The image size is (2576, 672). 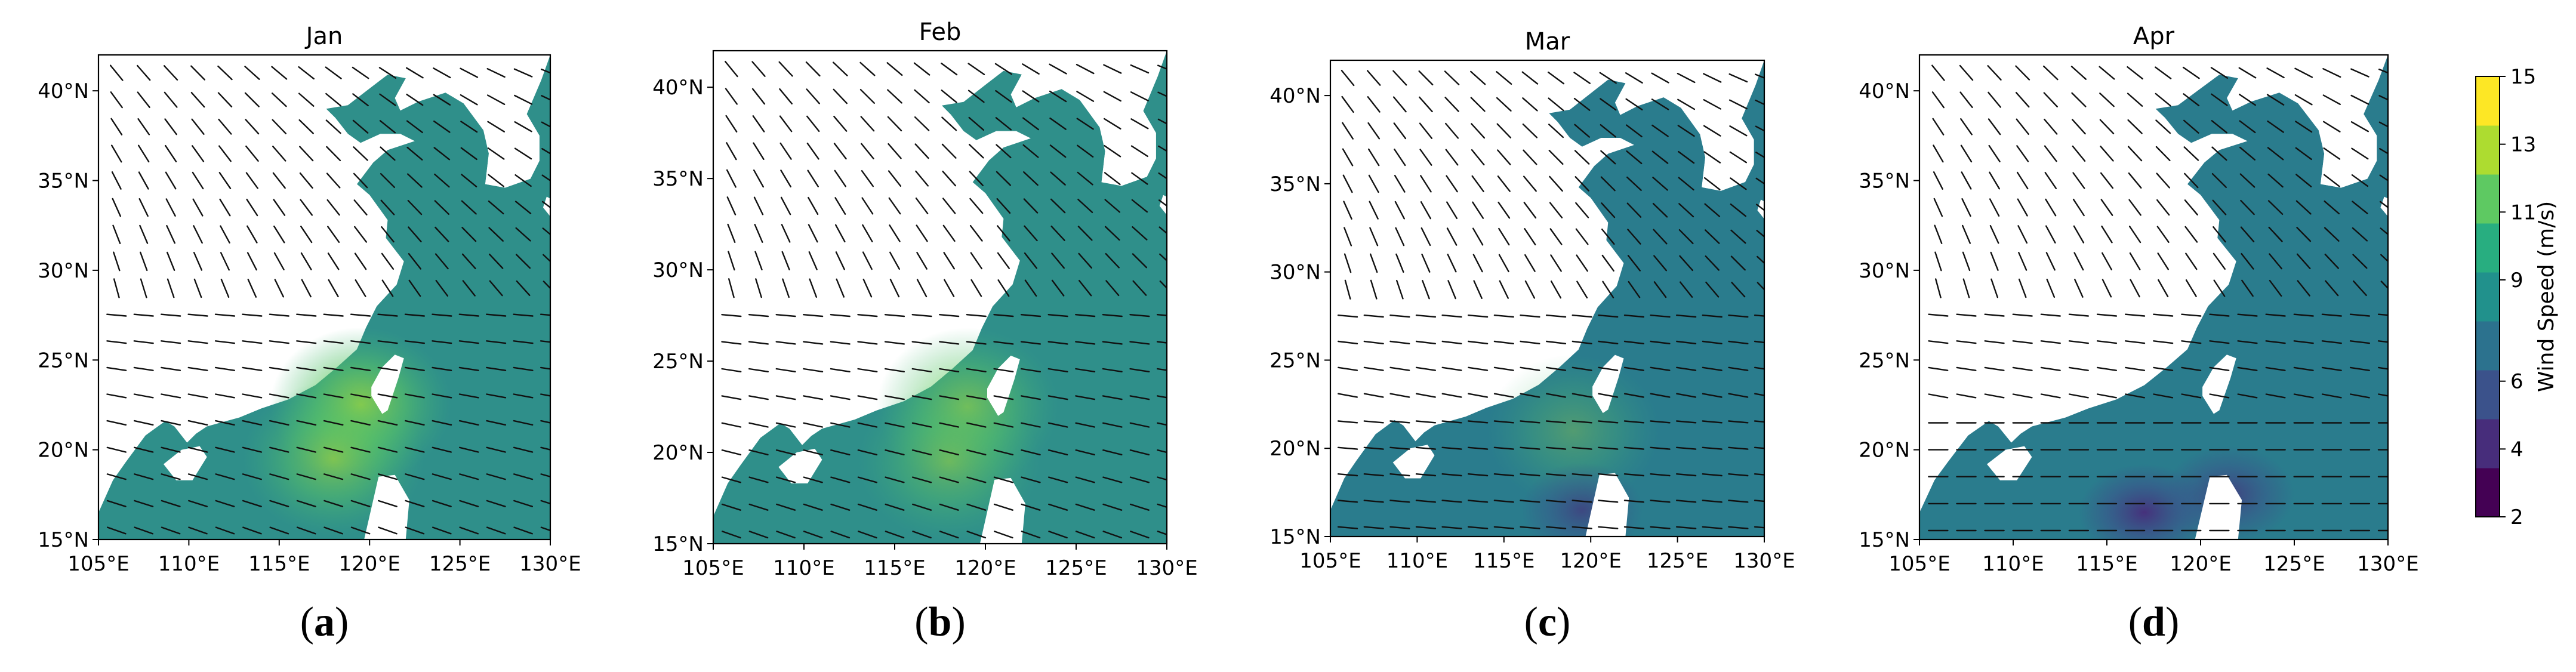 I want to click on colorbar-tick-label: 6, so click(x=2516, y=382).